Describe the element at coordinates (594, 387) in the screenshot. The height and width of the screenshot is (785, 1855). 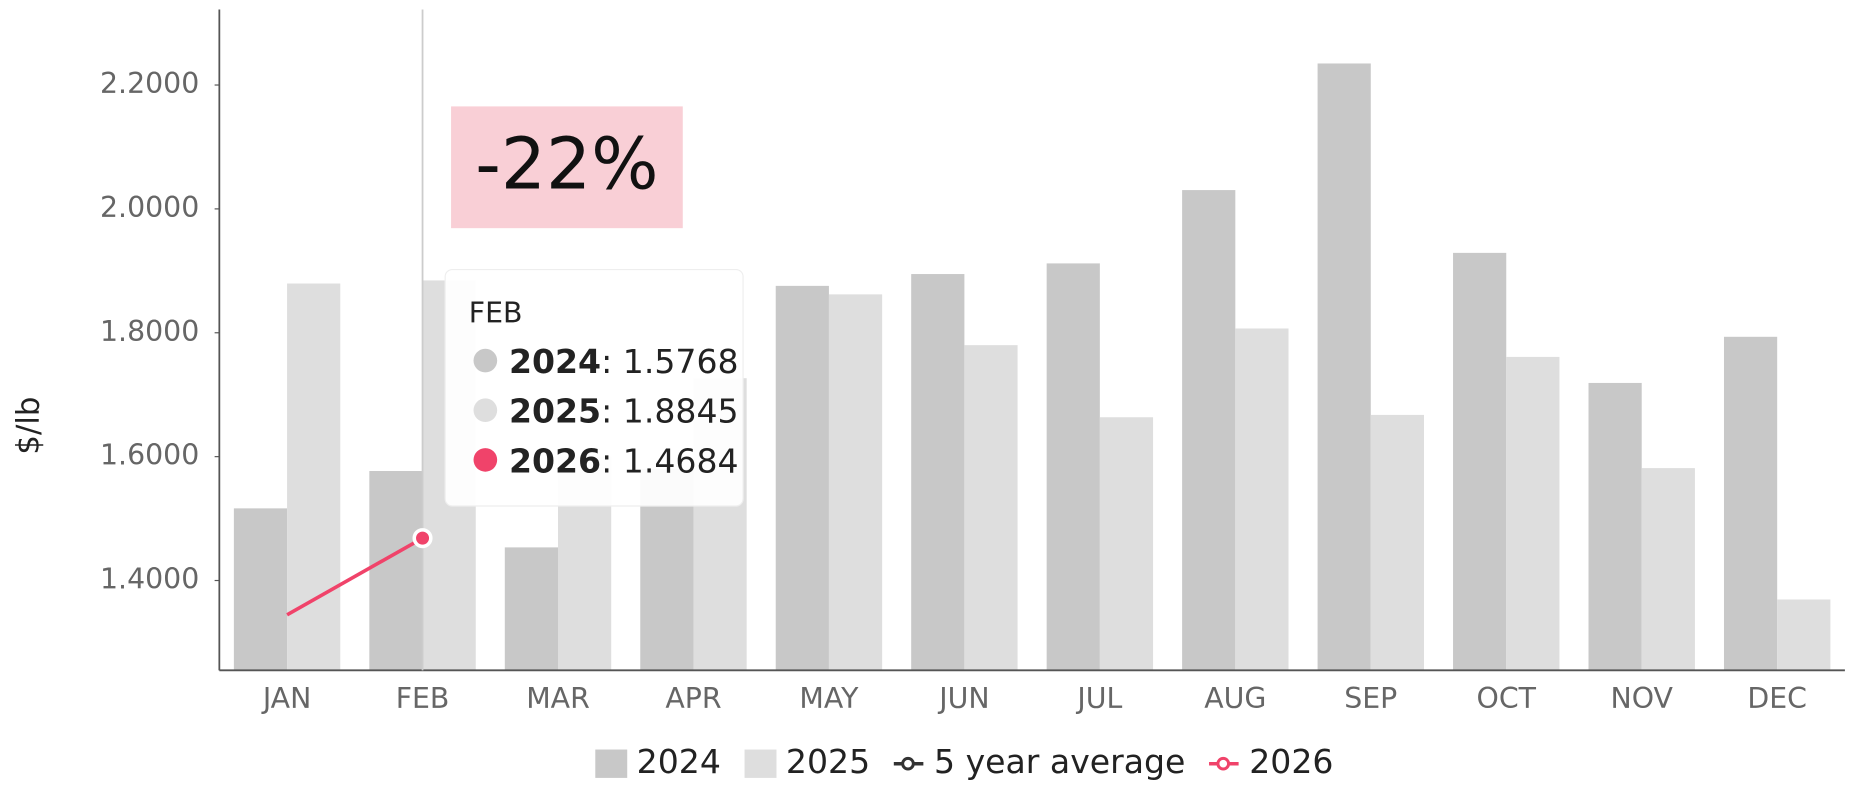
I see `tooltip` at that location.